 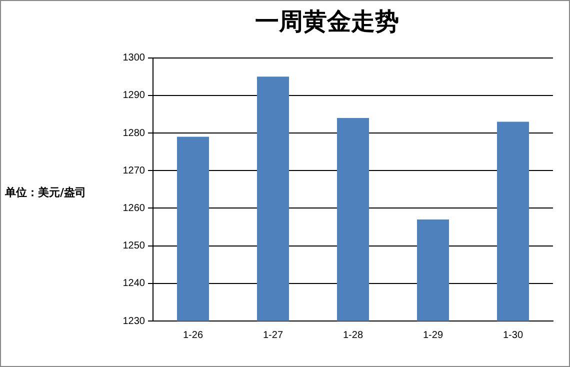 I want to click on chart-title: 一周黄金走势, so click(x=327, y=22).